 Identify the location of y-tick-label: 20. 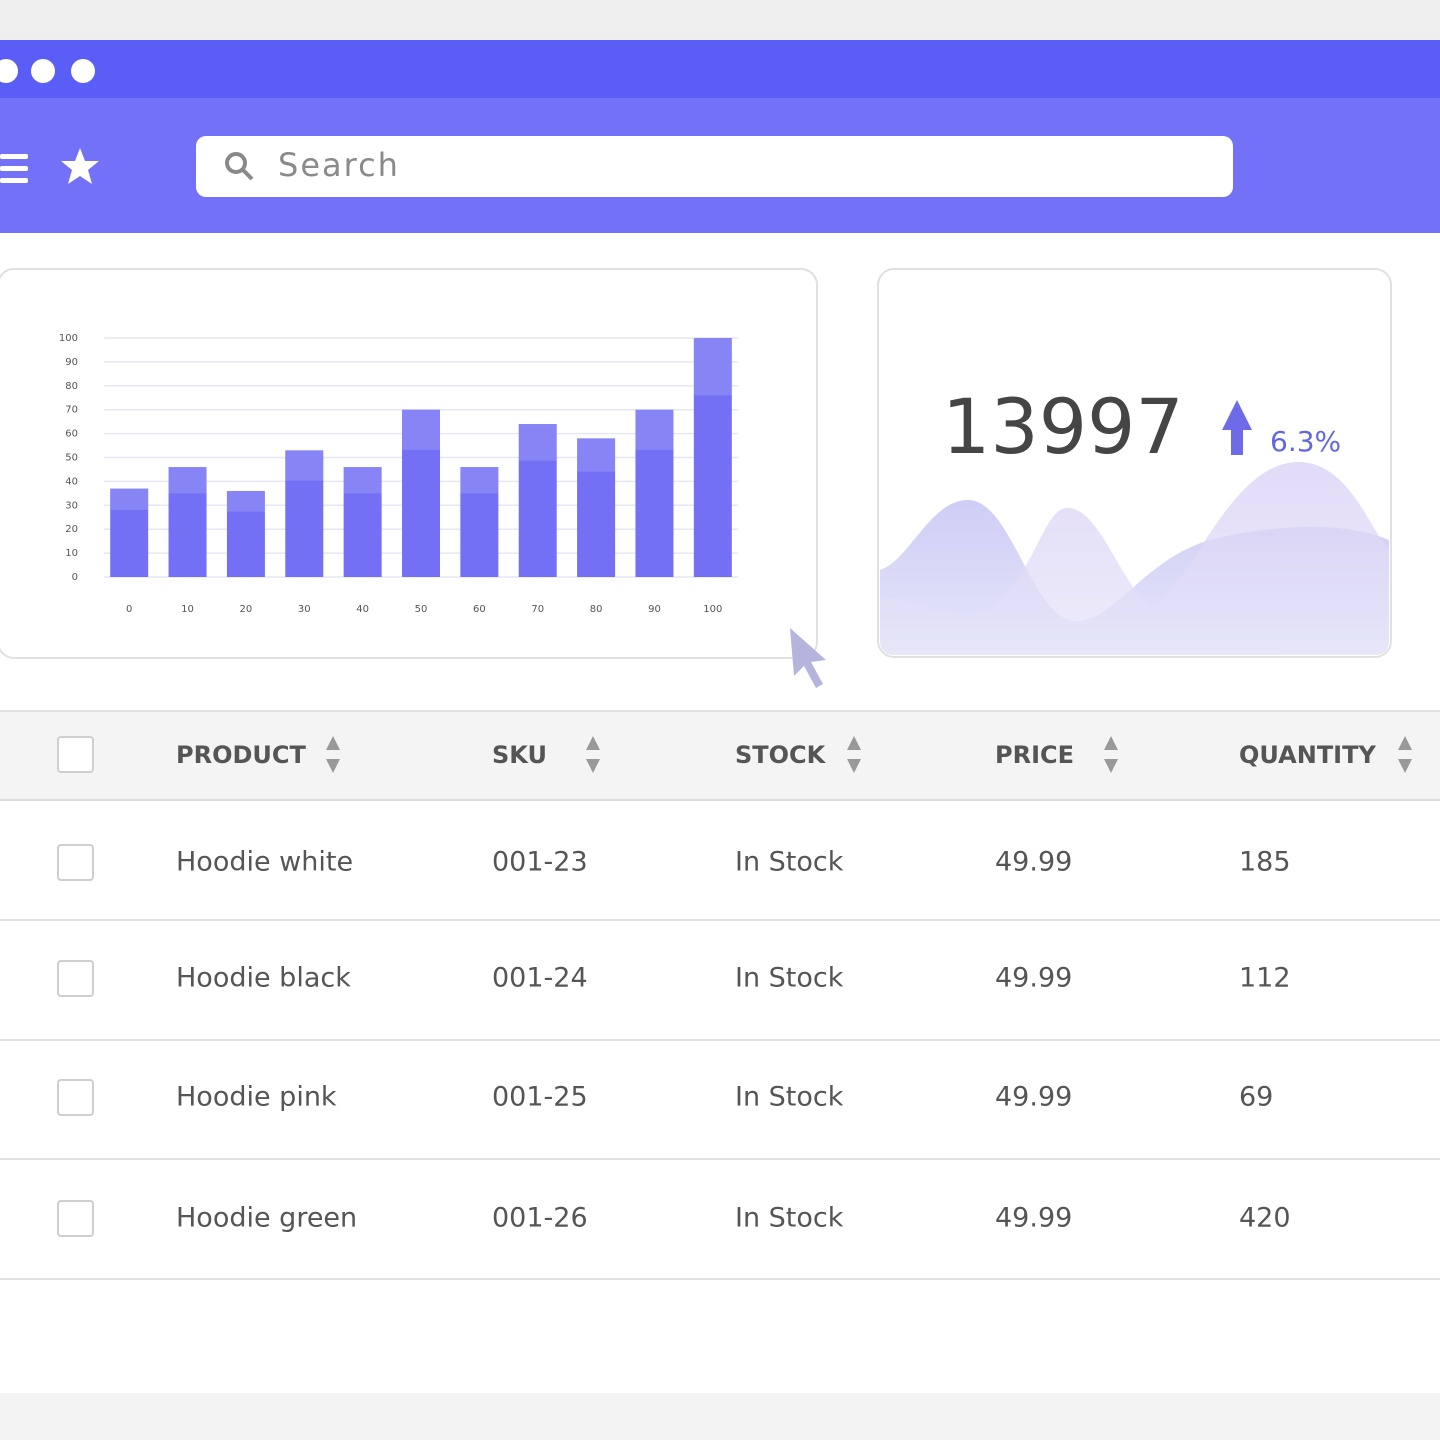
(71, 529).